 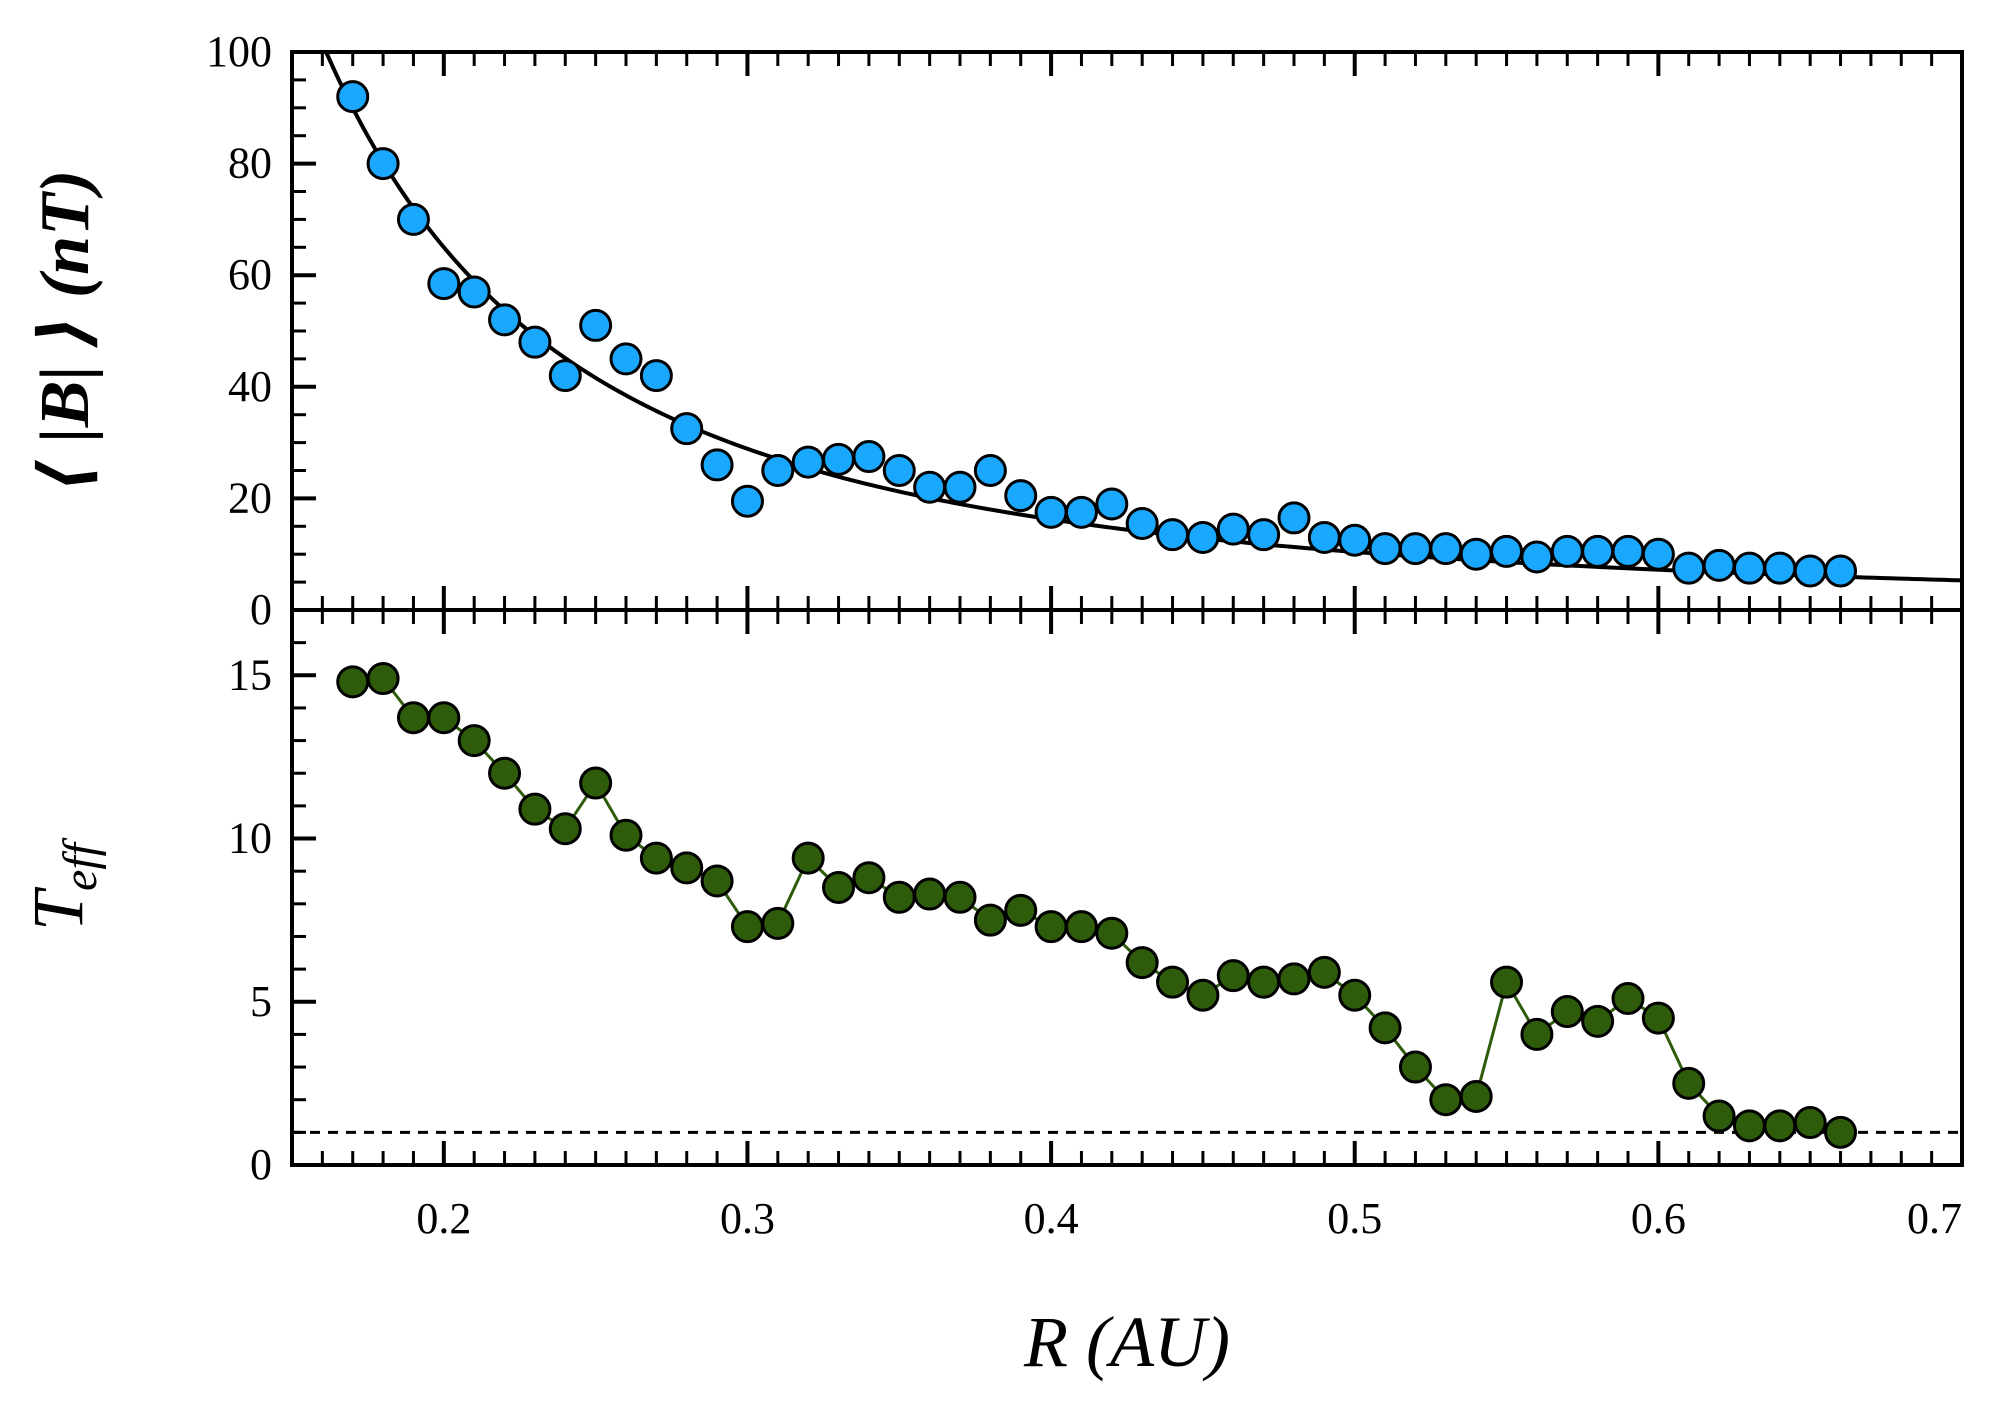 What do you see at coordinates (62, 884) in the screenshot?
I see `bottom-y-axis-label: Teff` at bounding box center [62, 884].